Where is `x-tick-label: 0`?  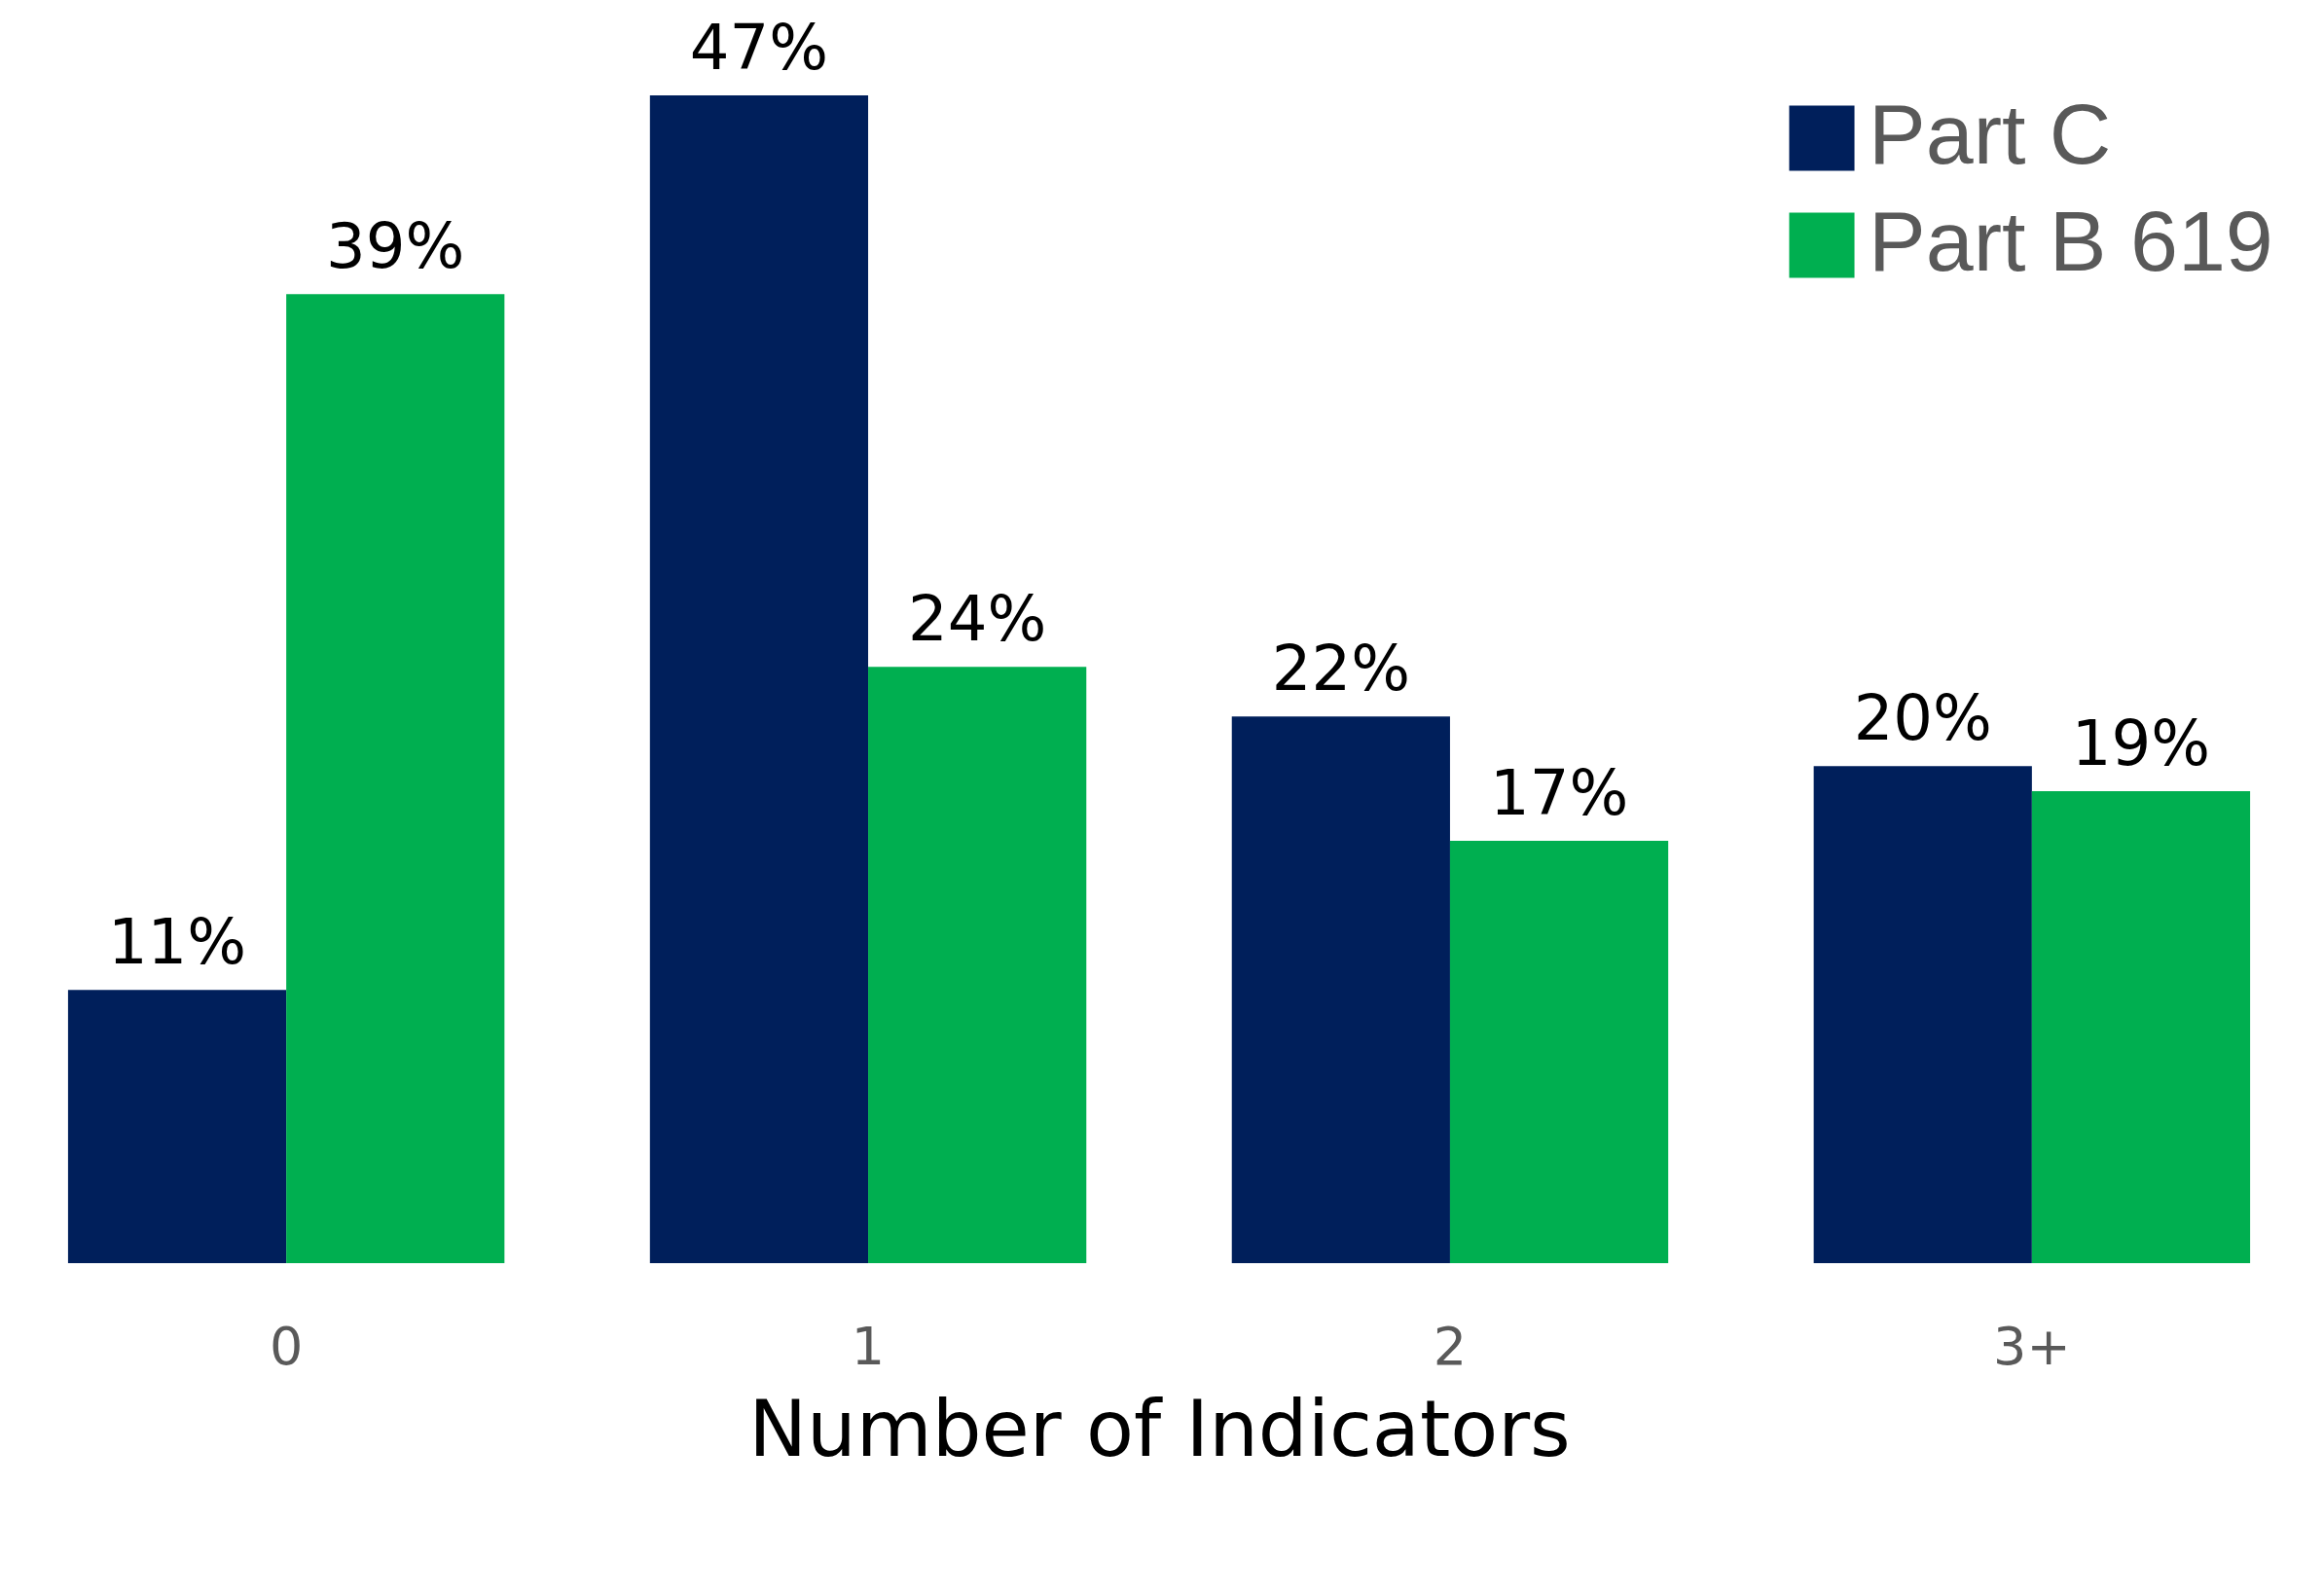
x-tick-label: 0 is located at coordinates (286, 1346).